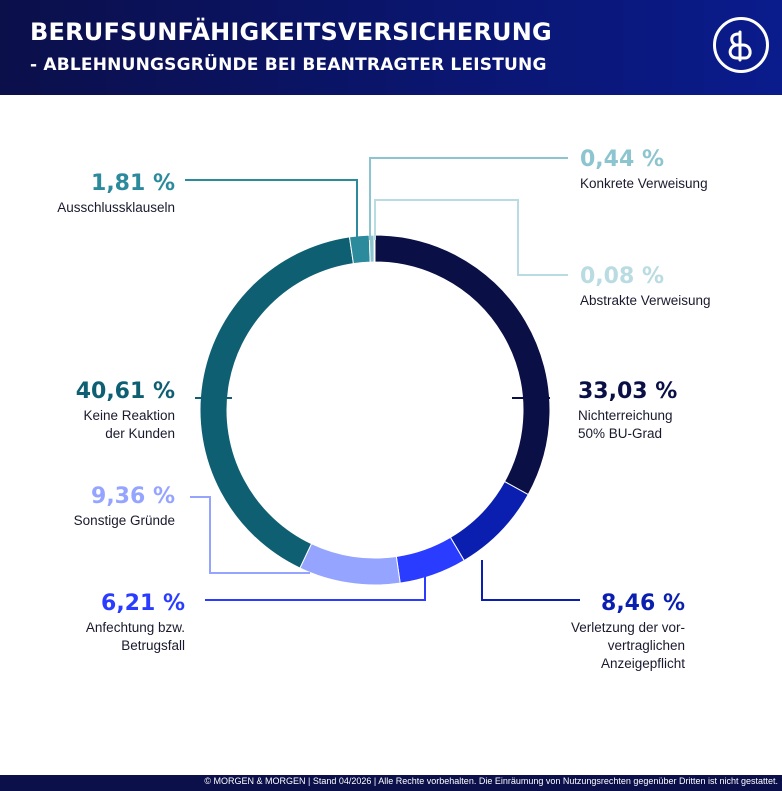 The image size is (782, 791). What do you see at coordinates (135, 627) in the screenshot?
I see `slice-category-label-2-0: Anfechtung bzw.` at bounding box center [135, 627].